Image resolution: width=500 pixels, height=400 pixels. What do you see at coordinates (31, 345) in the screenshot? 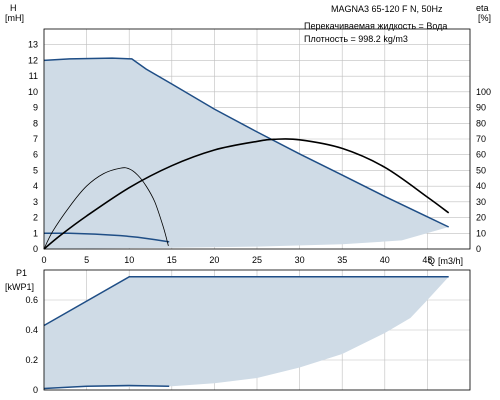
I see `bottom-tick-labels: 0 0.2 0.4 0.6` at bounding box center [31, 345].